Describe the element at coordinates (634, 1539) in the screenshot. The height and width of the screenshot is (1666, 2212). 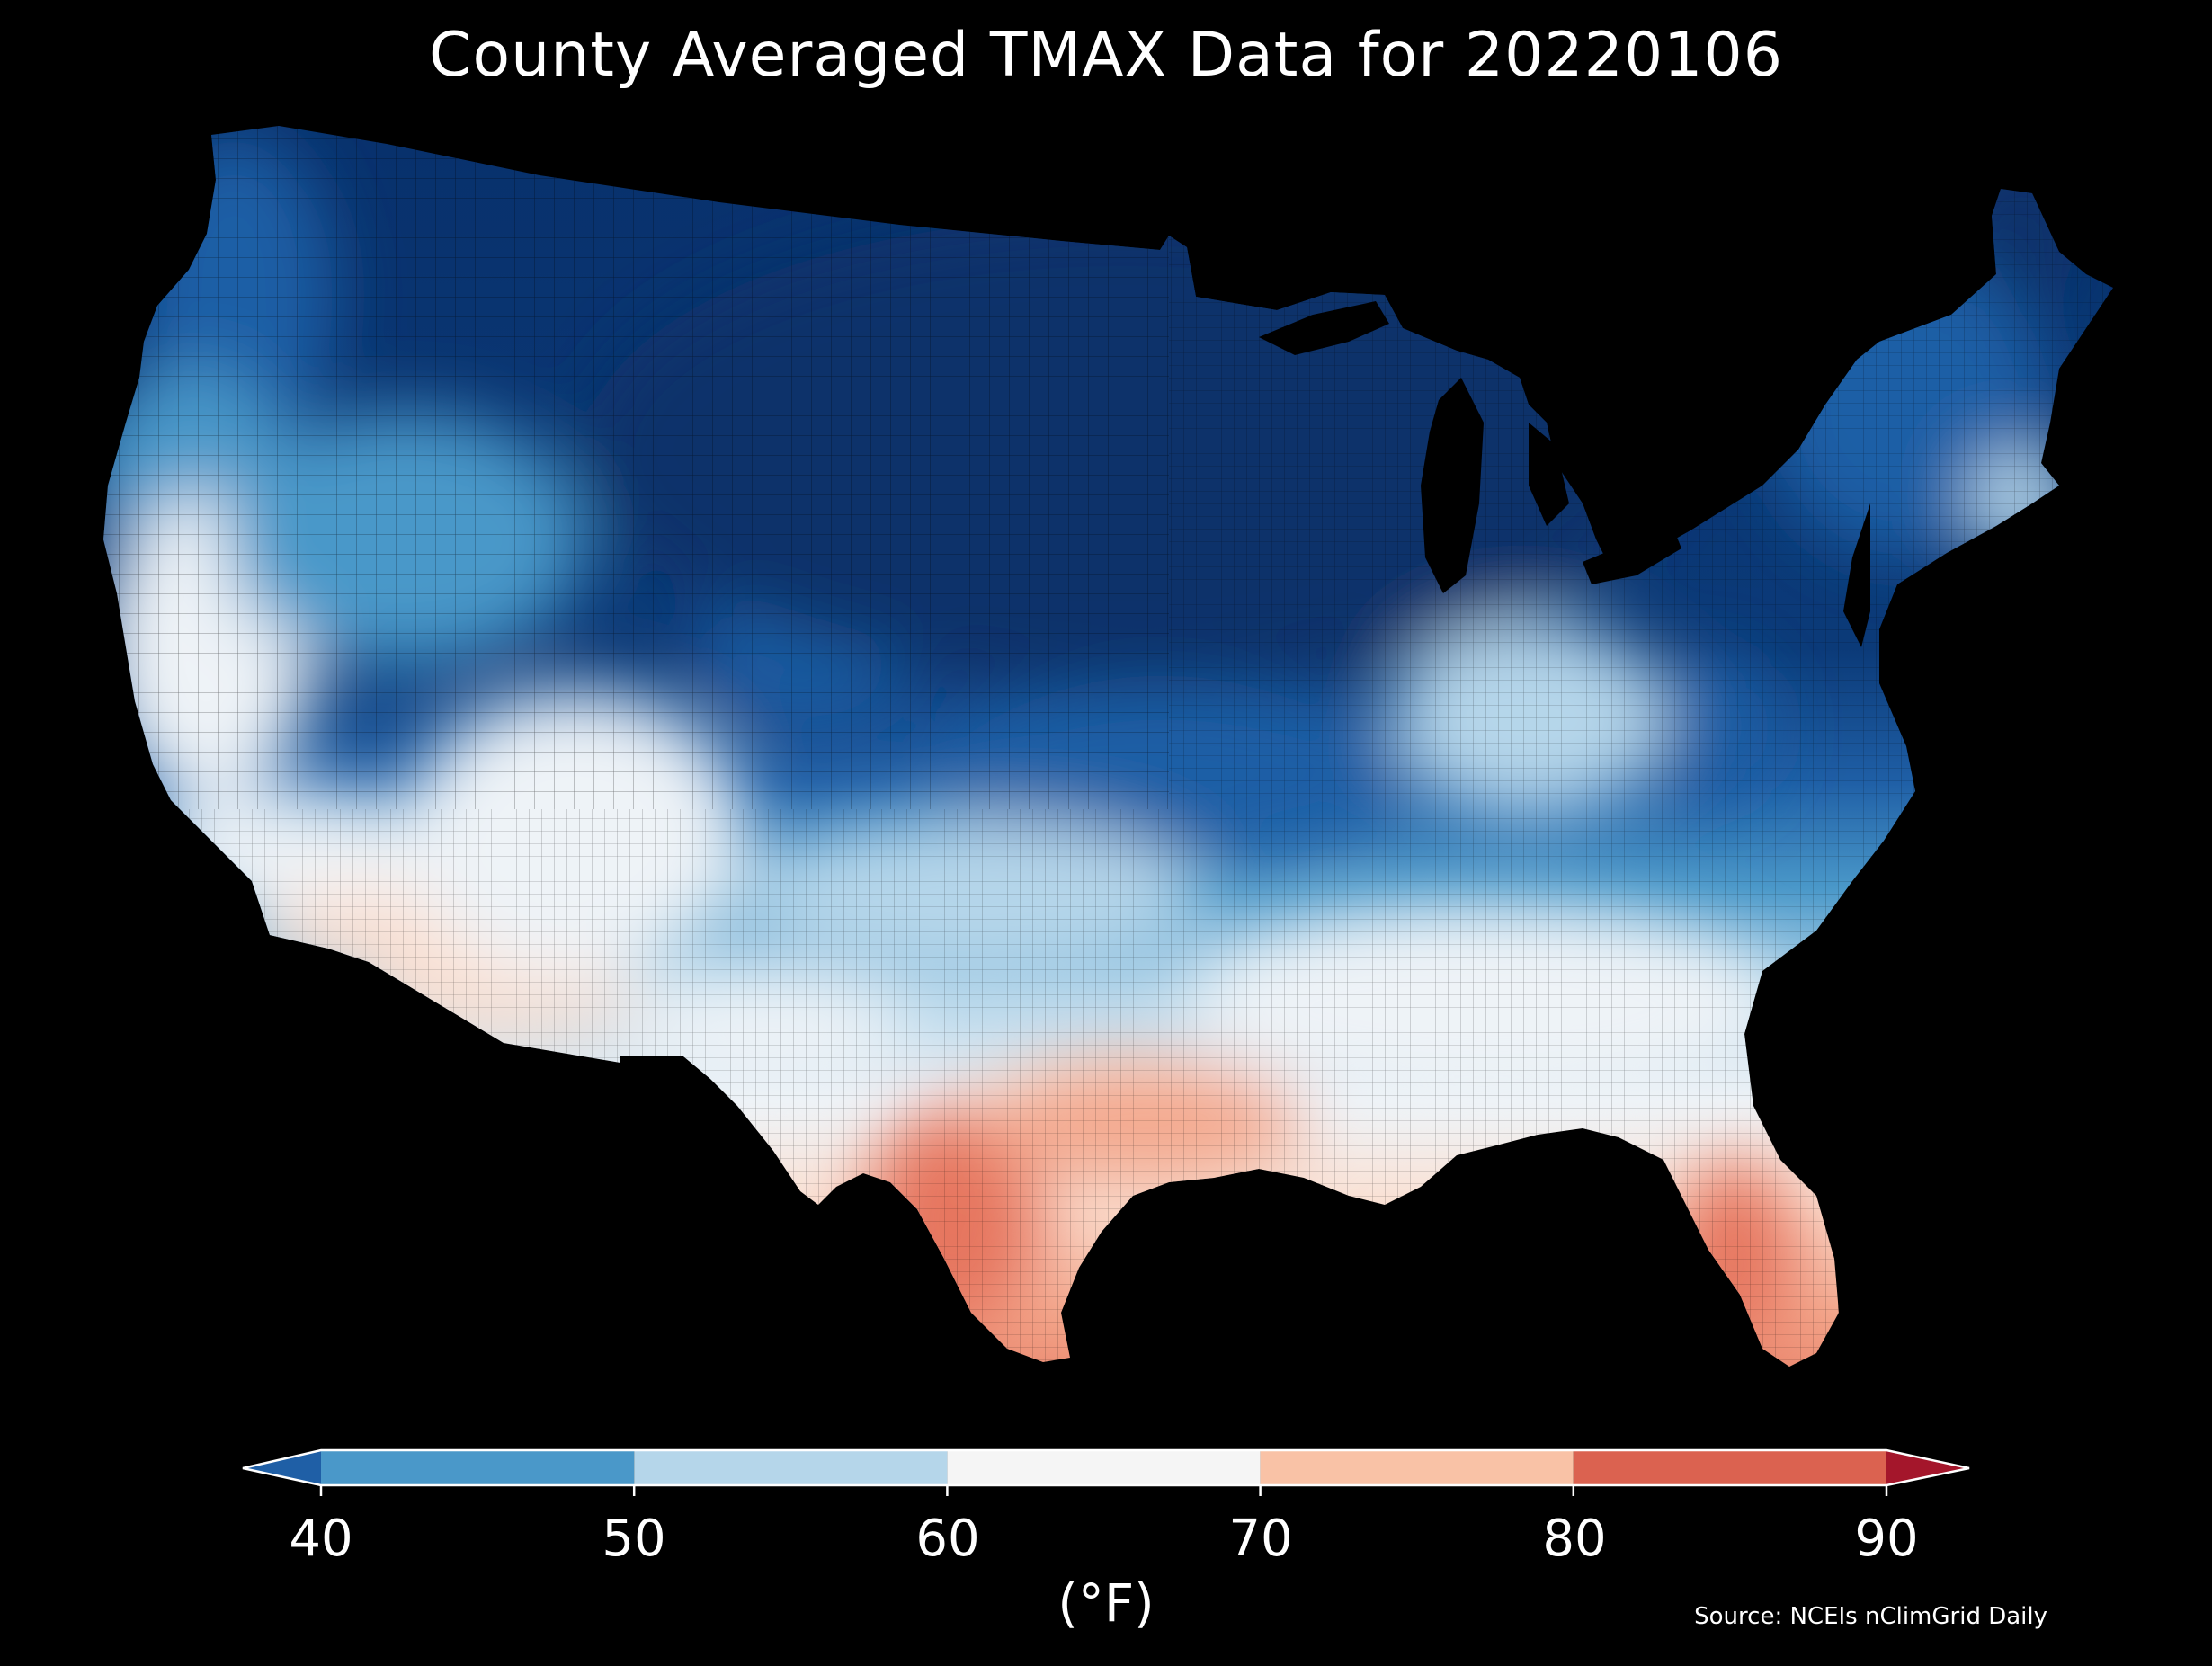
I see `colorbar-tick-label: 50` at that location.